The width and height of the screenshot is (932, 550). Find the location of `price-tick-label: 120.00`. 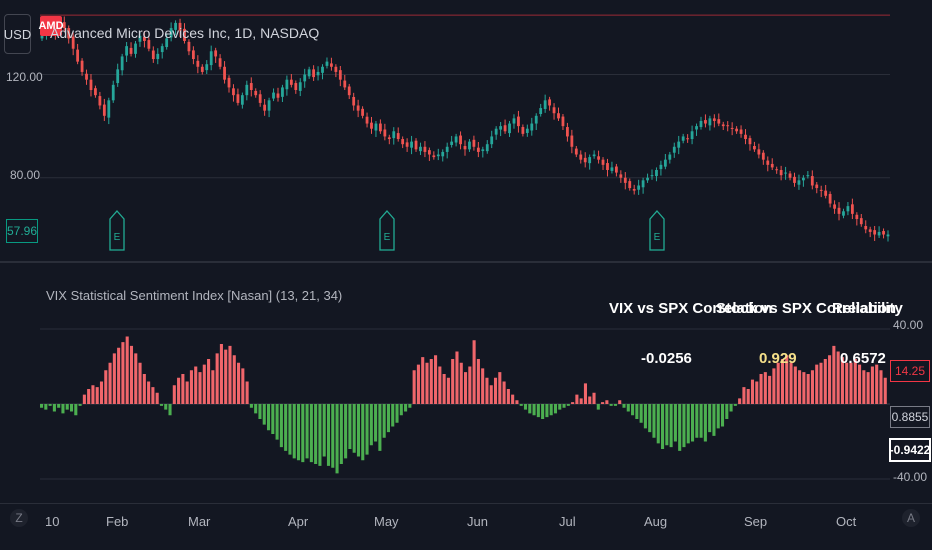

price-tick-label: 120.00 is located at coordinates (24, 77).